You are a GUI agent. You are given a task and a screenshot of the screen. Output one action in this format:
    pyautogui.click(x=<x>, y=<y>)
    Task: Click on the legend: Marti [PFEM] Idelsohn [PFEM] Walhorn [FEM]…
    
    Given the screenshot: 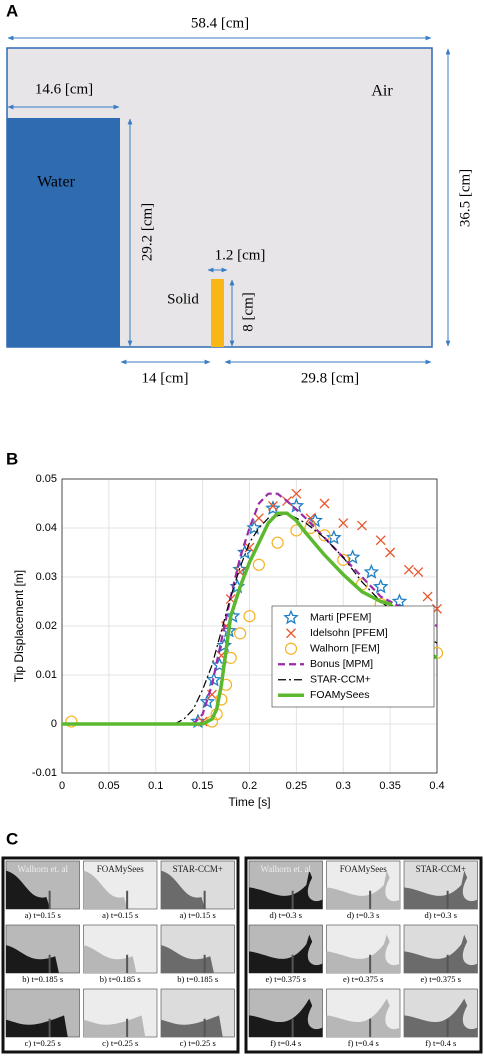 What is the action you would take?
    pyautogui.click(x=353, y=656)
    